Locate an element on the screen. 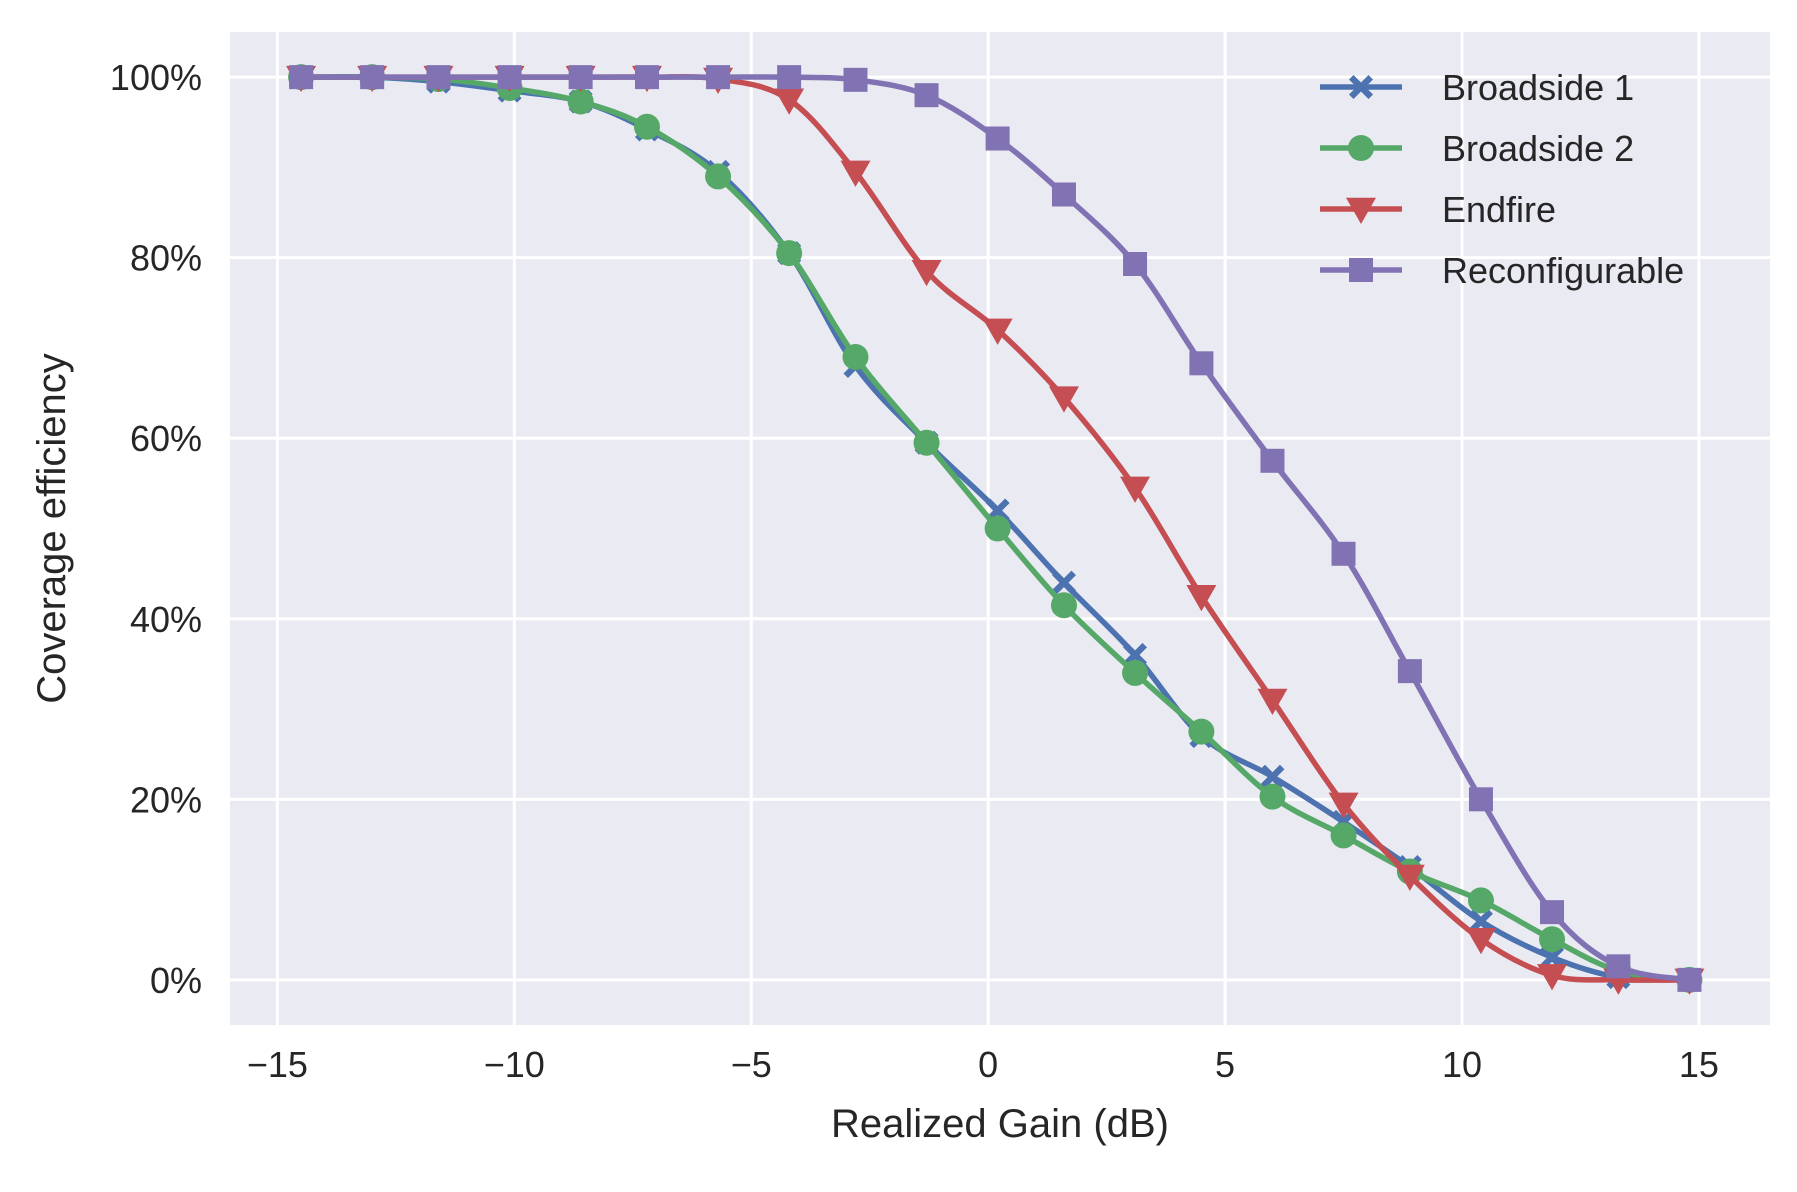 This screenshot has width=1797, height=1192. y-axis-title: Coverage efficiency is located at coordinates (52, 528).